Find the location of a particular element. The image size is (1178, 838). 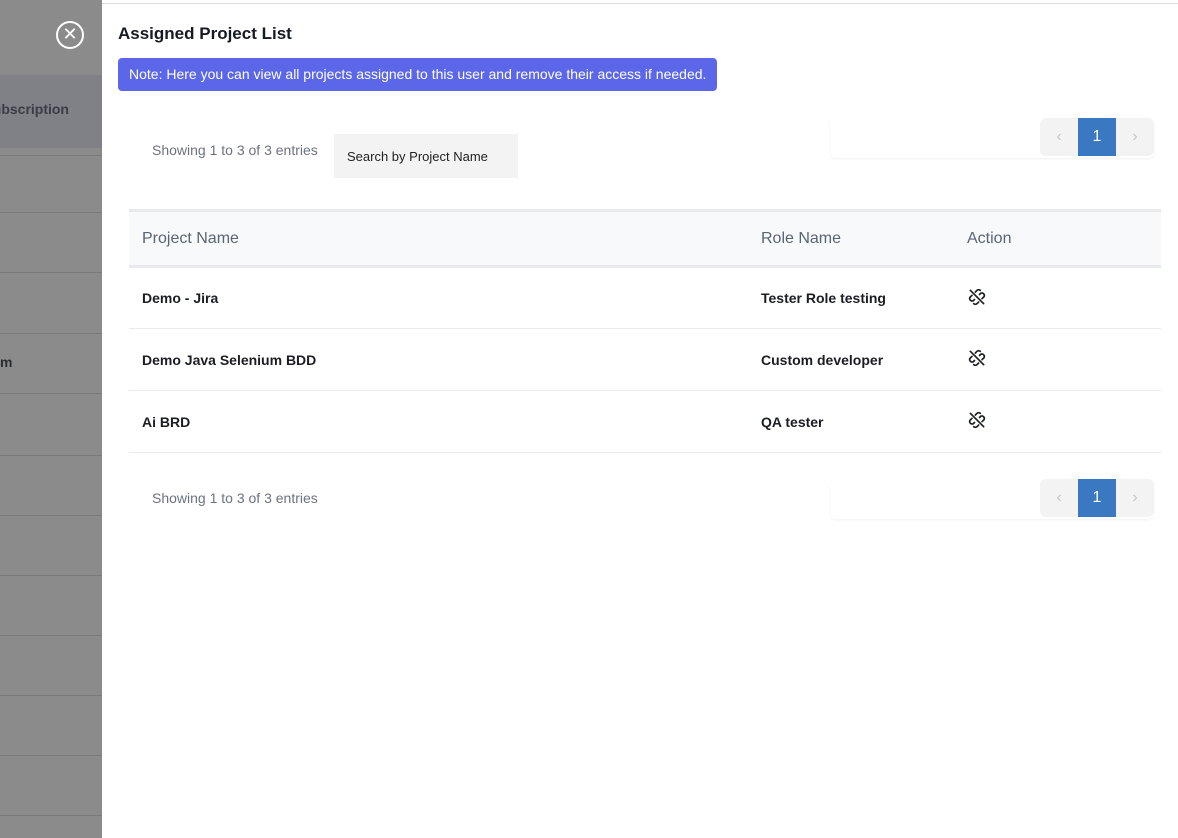

project-name-cell: Ai BRD is located at coordinates (438, 421).